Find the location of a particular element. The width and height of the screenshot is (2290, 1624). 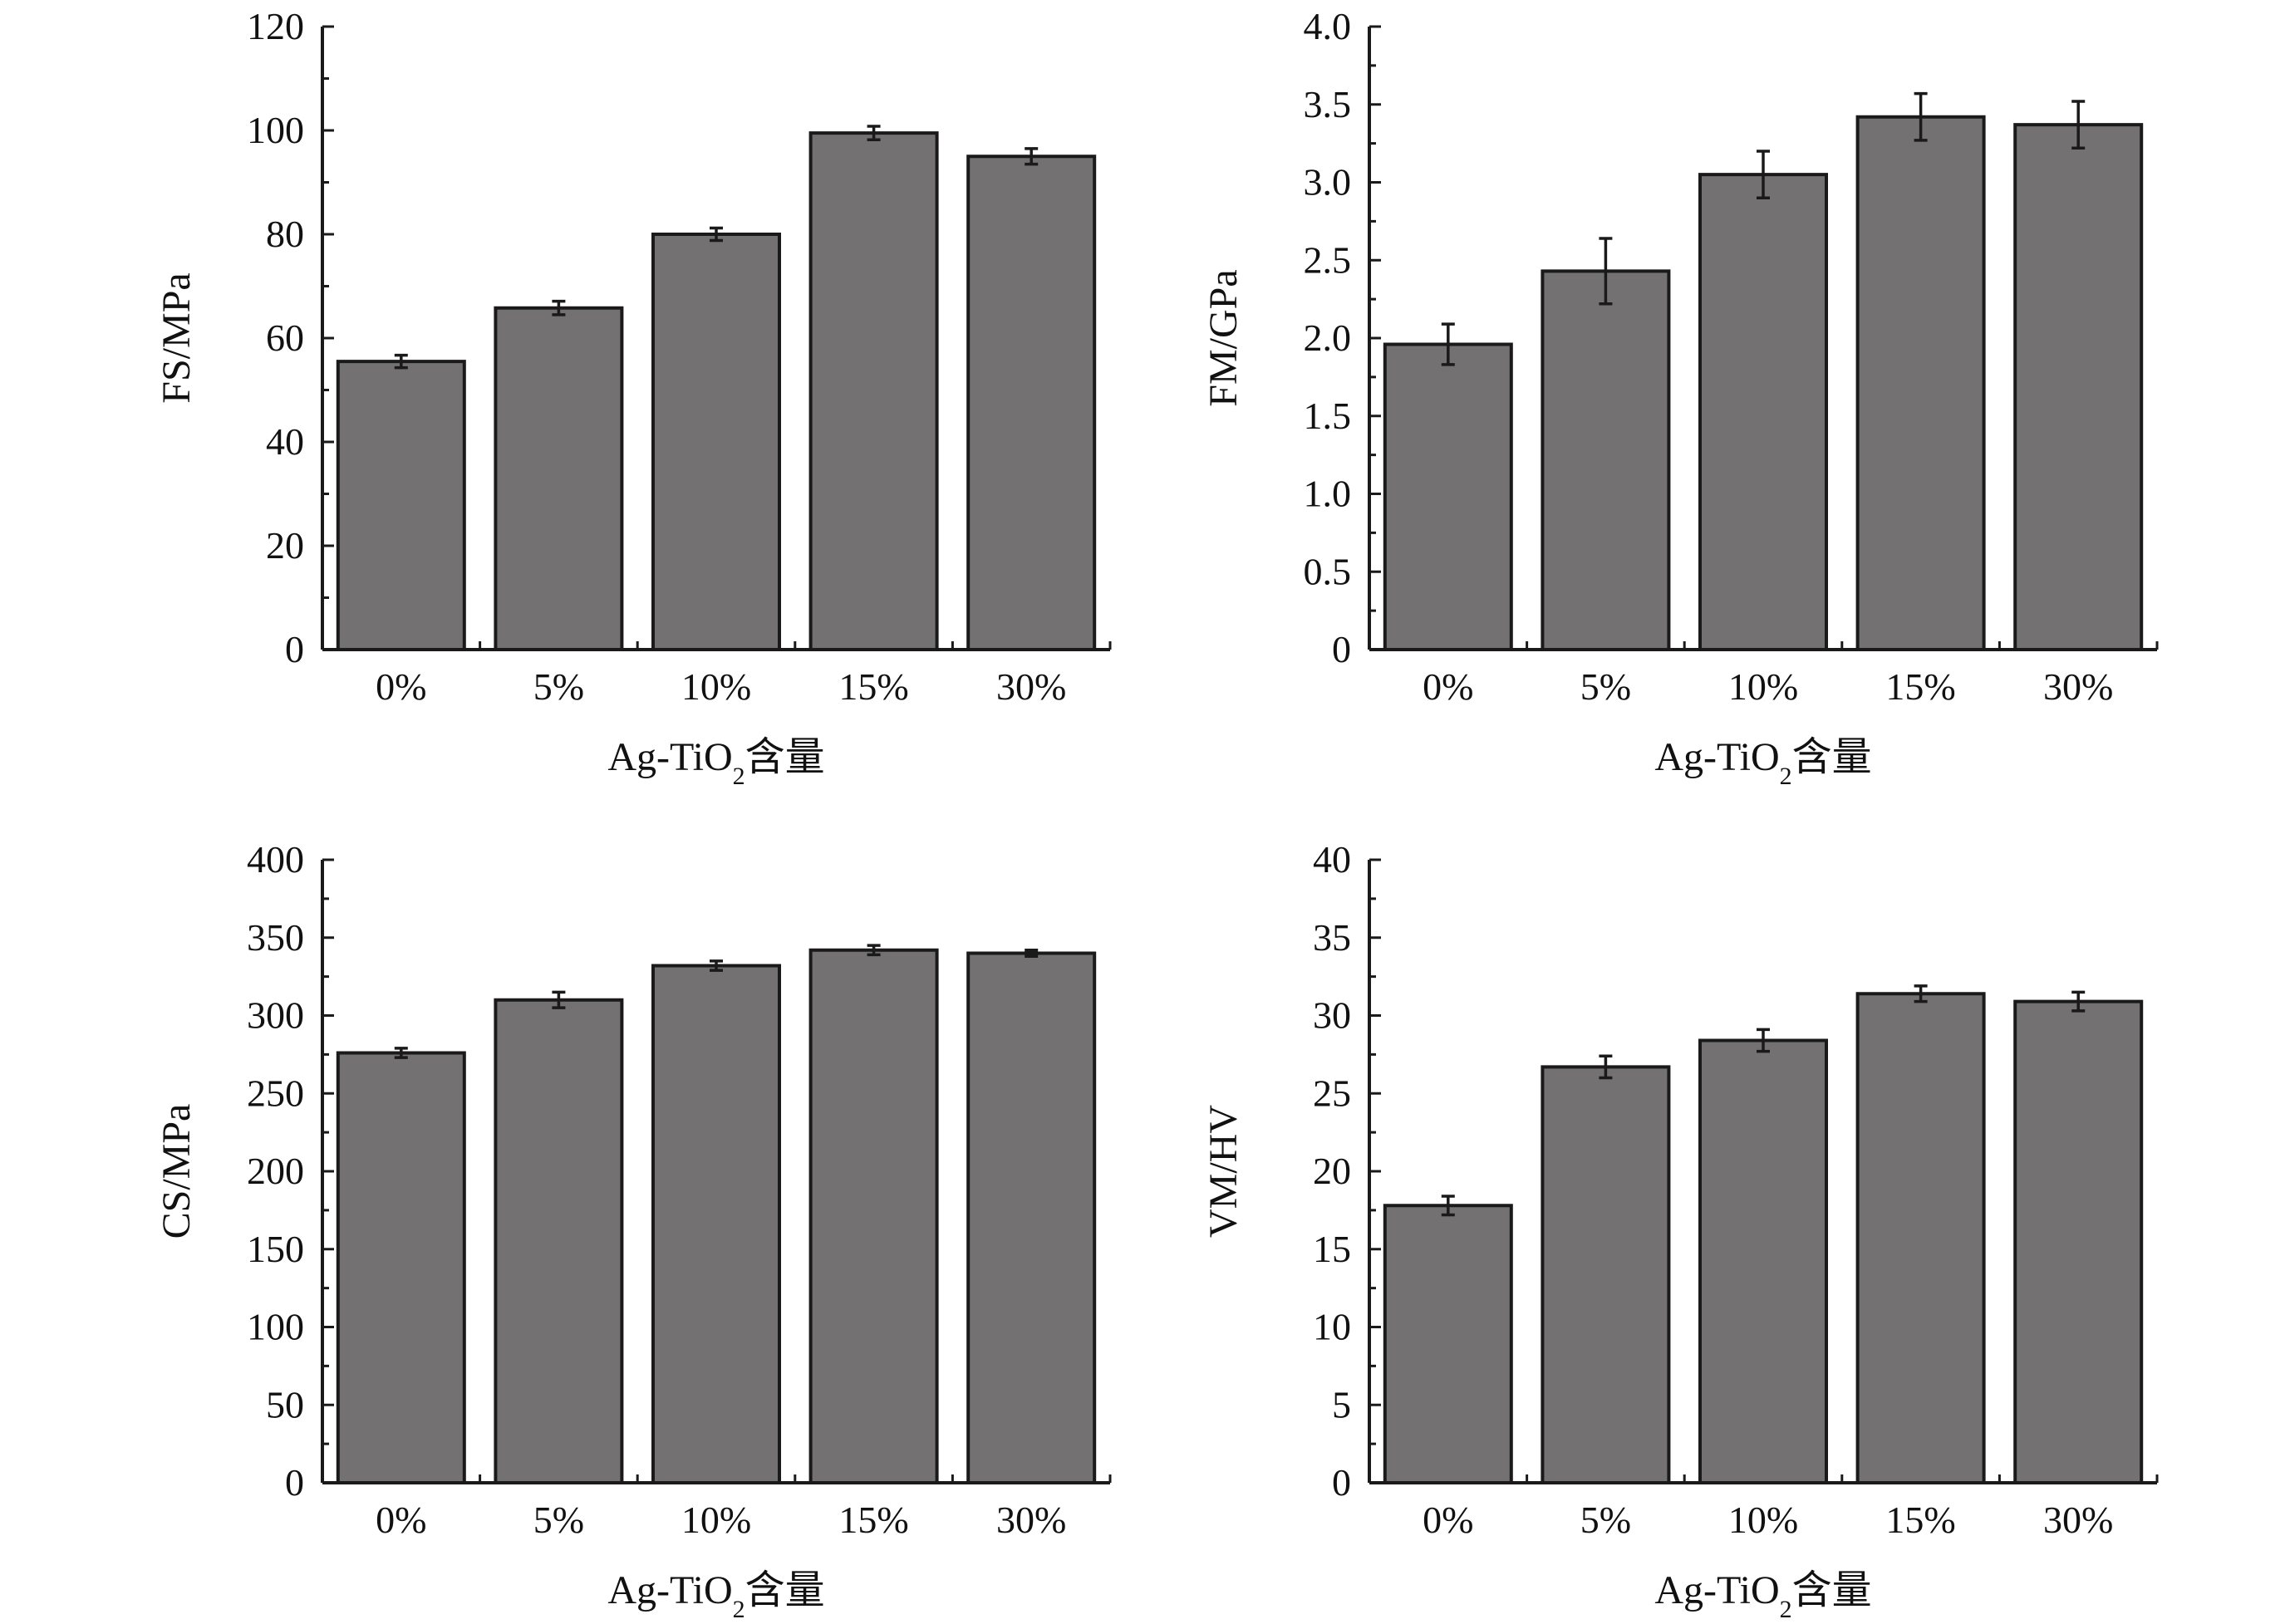

vm-y-tick-label: 40 is located at coordinates (1332, 859).